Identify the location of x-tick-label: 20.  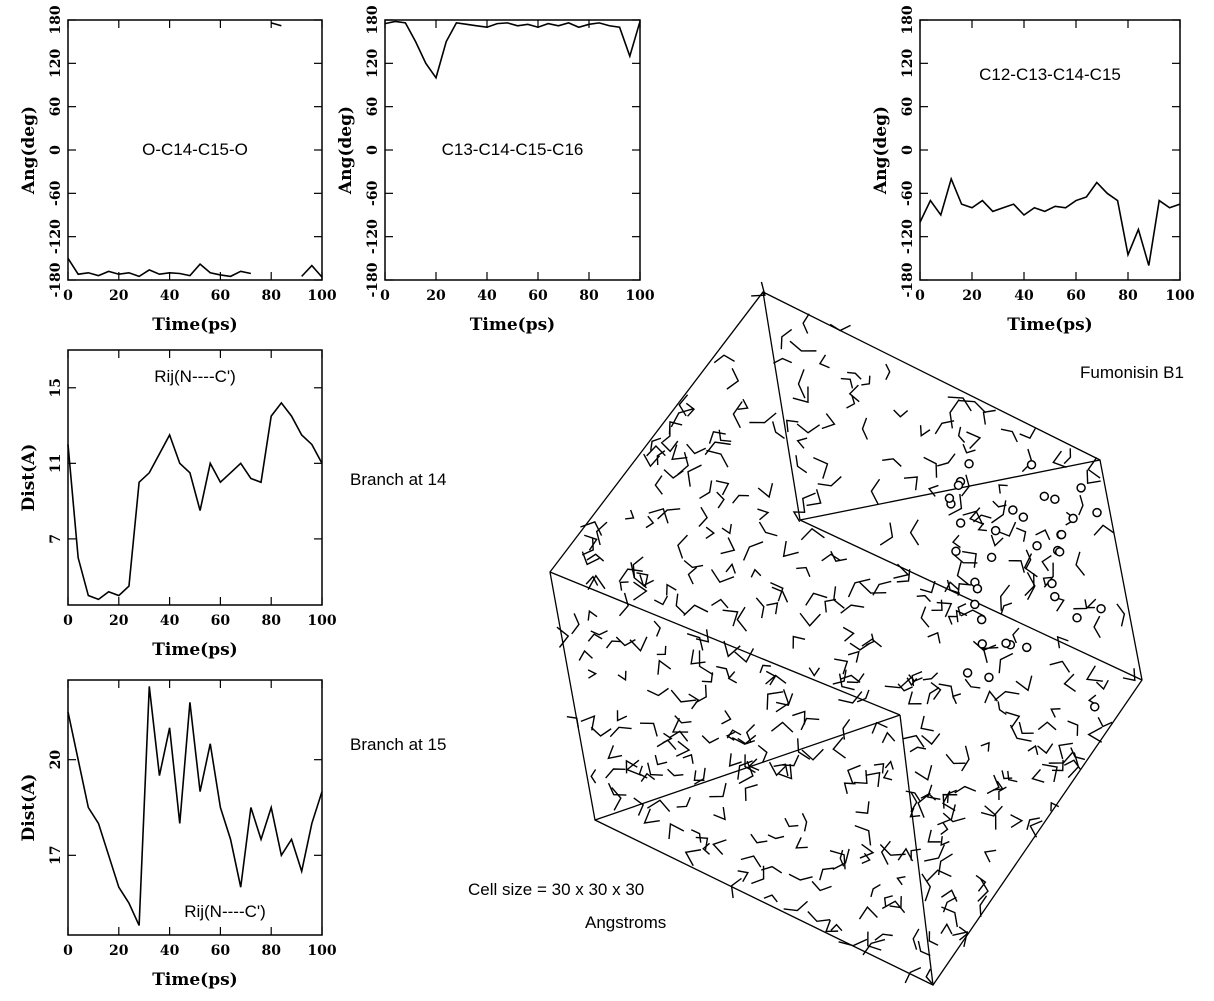
(119, 296).